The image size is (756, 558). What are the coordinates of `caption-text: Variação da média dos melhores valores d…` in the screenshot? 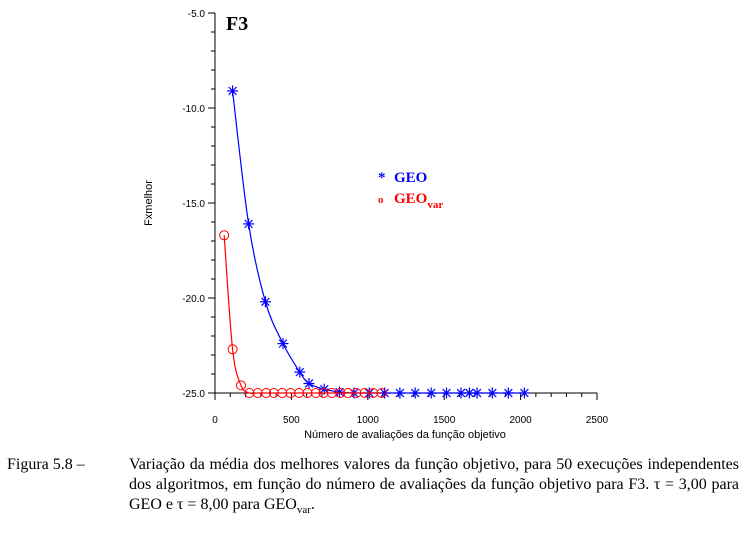 It's located at (434, 484).